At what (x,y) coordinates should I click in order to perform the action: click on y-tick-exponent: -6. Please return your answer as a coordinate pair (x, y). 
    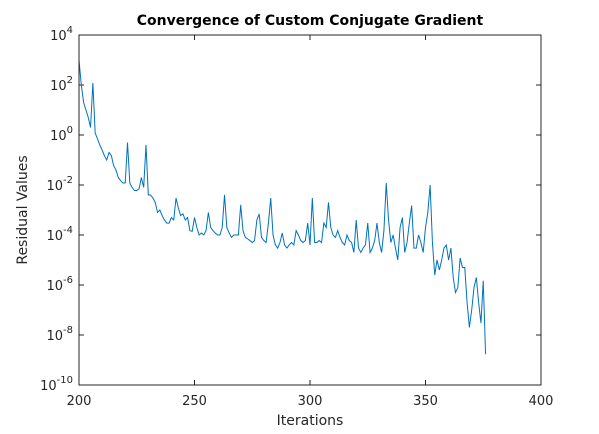
    Looking at the image, I should click on (68, 280).